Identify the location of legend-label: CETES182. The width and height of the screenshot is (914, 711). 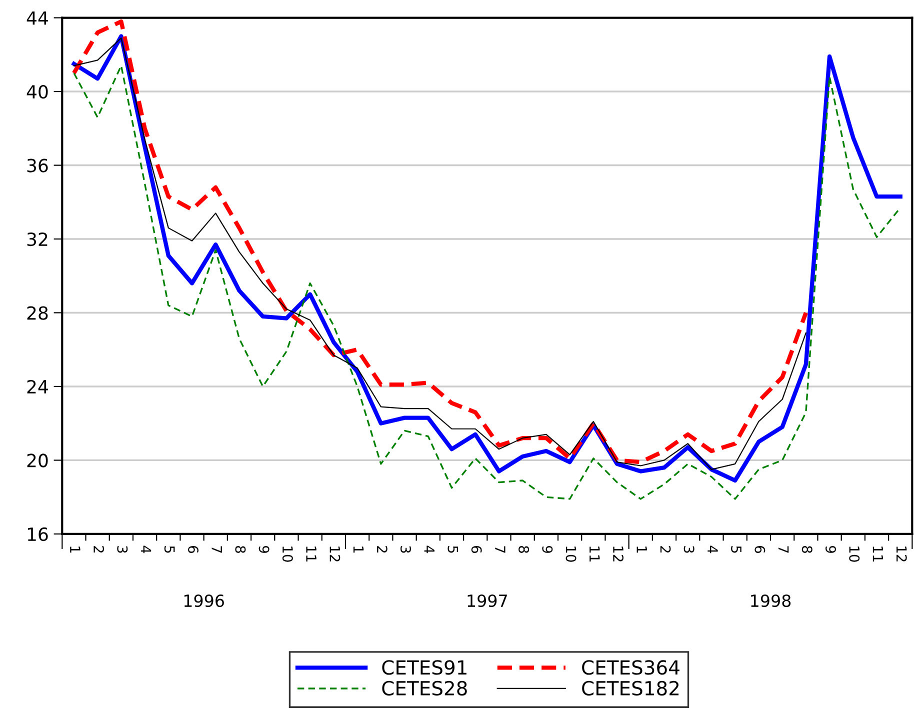
(630, 688).